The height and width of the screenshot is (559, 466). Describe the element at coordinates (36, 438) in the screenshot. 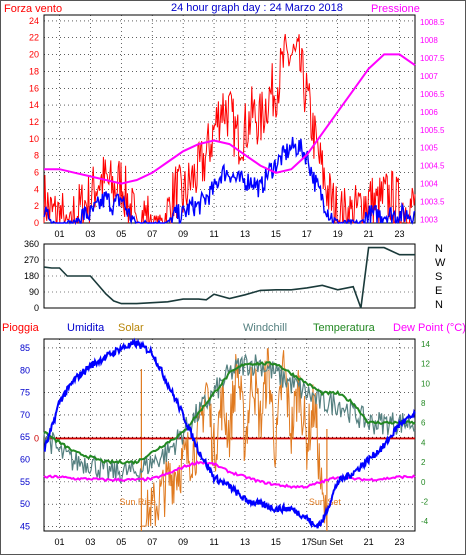

I see `rain-zero-label: 0` at that location.